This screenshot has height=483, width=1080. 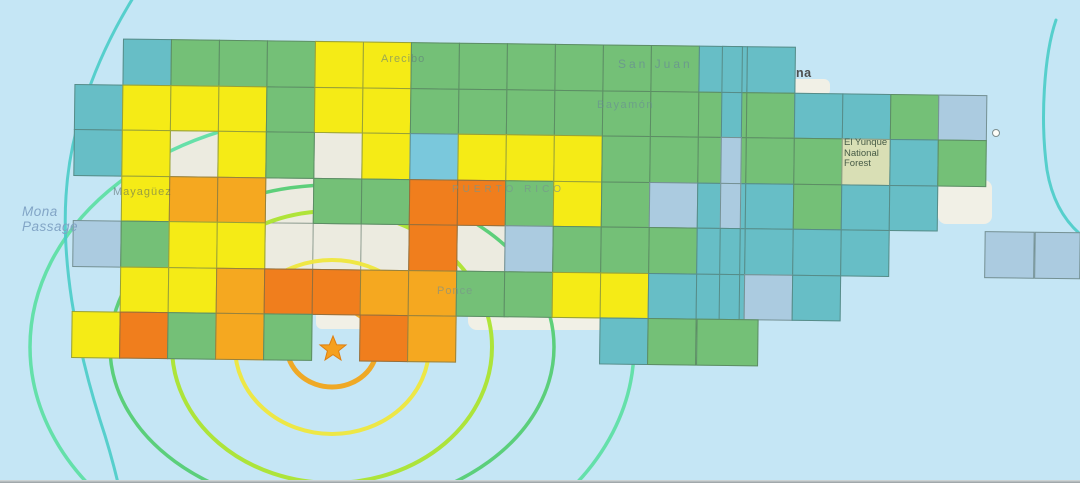 I want to click on map-label-mayaguez: Mayagüez, so click(x=142, y=192).